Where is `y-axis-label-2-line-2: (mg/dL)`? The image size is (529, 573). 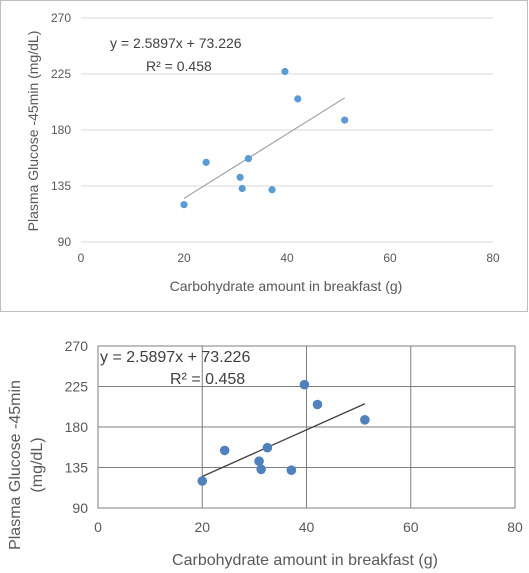
y-axis-label-2-line-2: (mg/dL) is located at coordinates (37, 464).